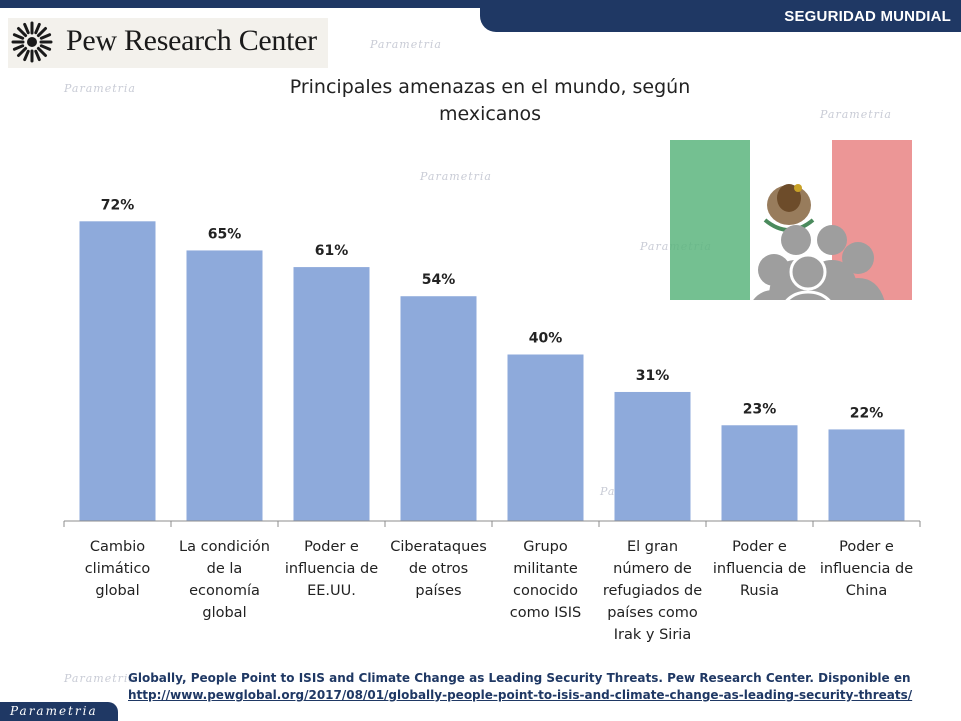 Image resolution: width=961 pixels, height=721 pixels. What do you see at coordinates (191, 40) in the screenshot?
I see `pew-logo-text: Pew Research Center` at bounding box center [191, 40].